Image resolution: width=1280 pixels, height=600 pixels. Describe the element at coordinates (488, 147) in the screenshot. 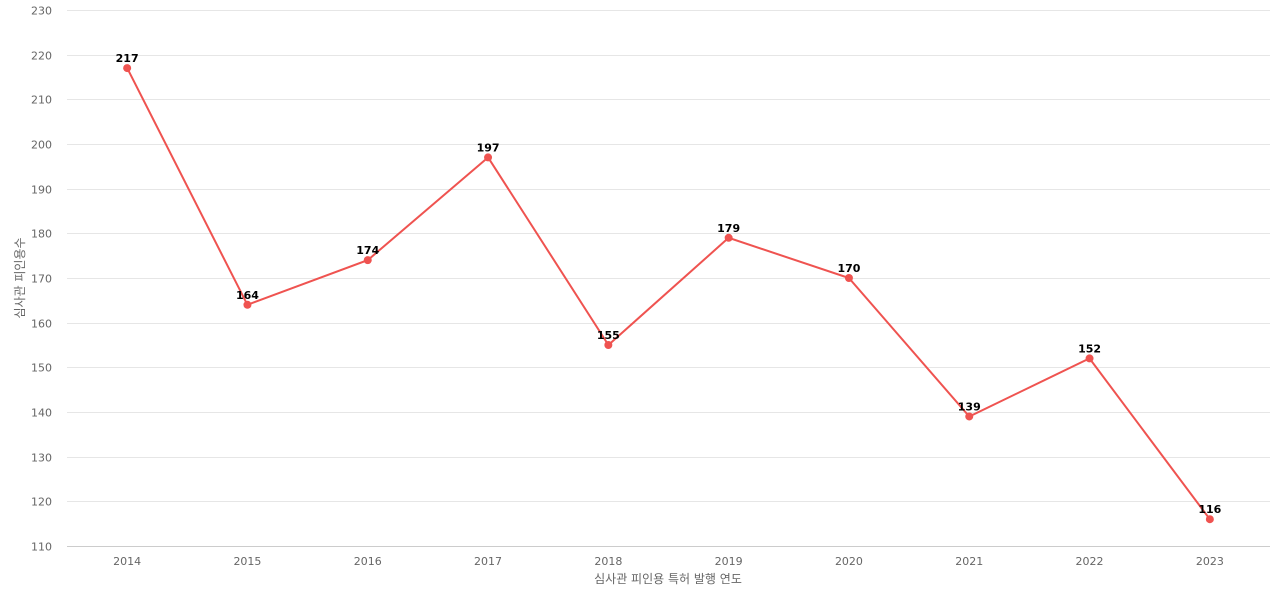

I see `data-label: 197` at that location.